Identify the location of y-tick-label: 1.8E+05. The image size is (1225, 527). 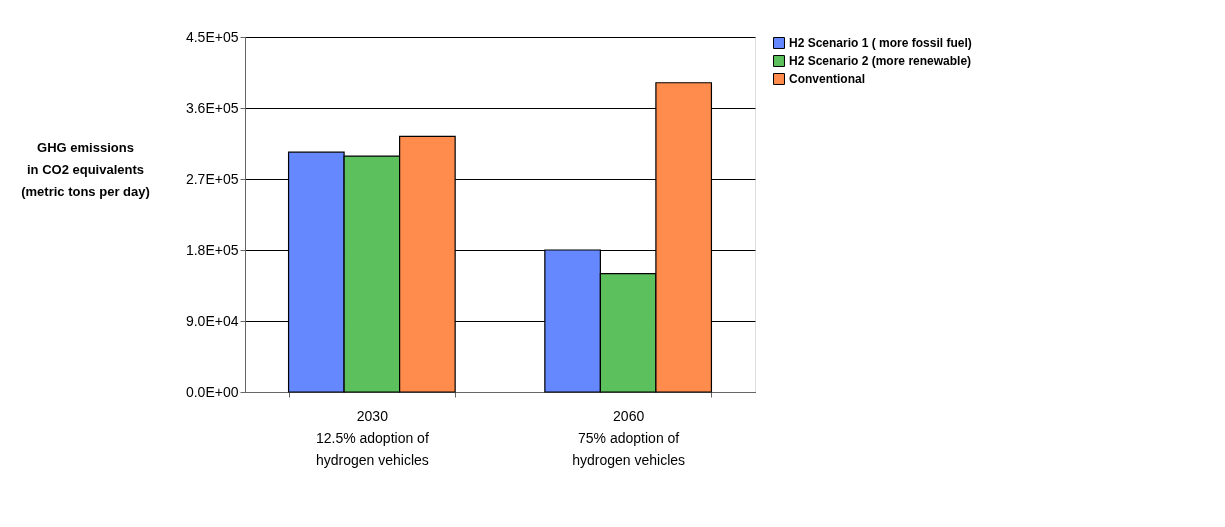
(212, 249).